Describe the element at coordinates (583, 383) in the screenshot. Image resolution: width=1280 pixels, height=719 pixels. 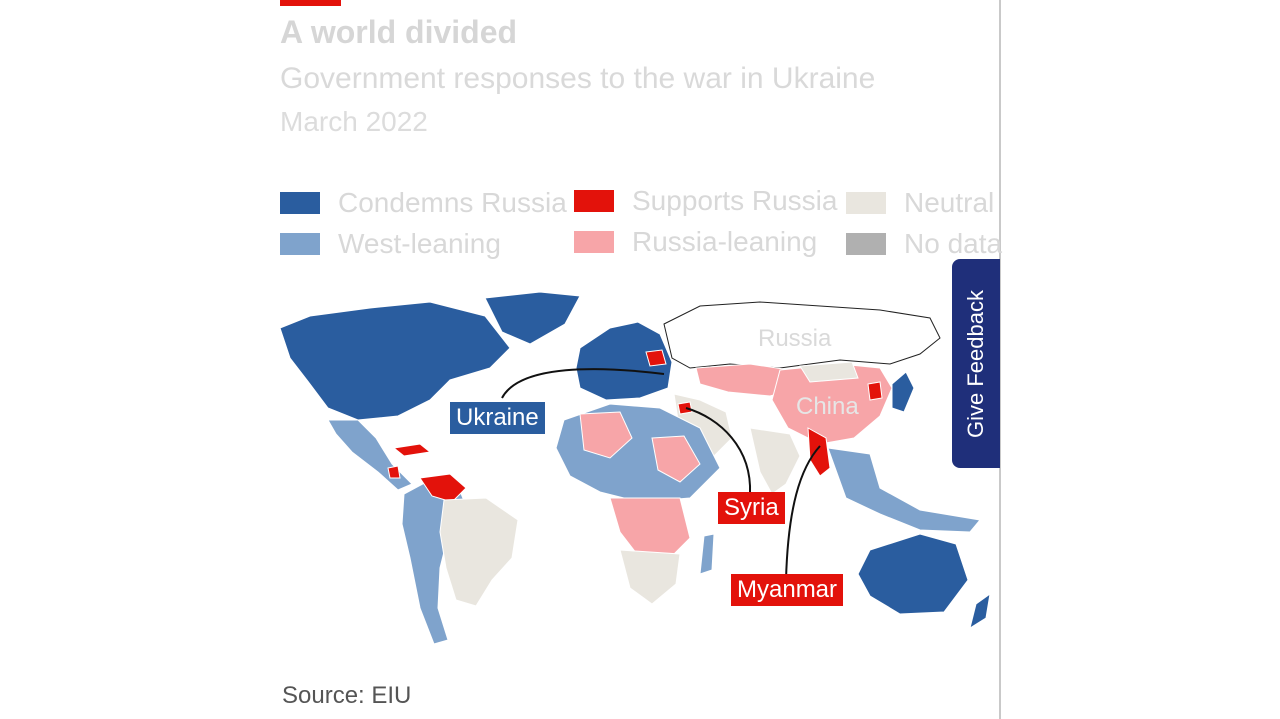
I see `ukraine-leader-line` at that location.